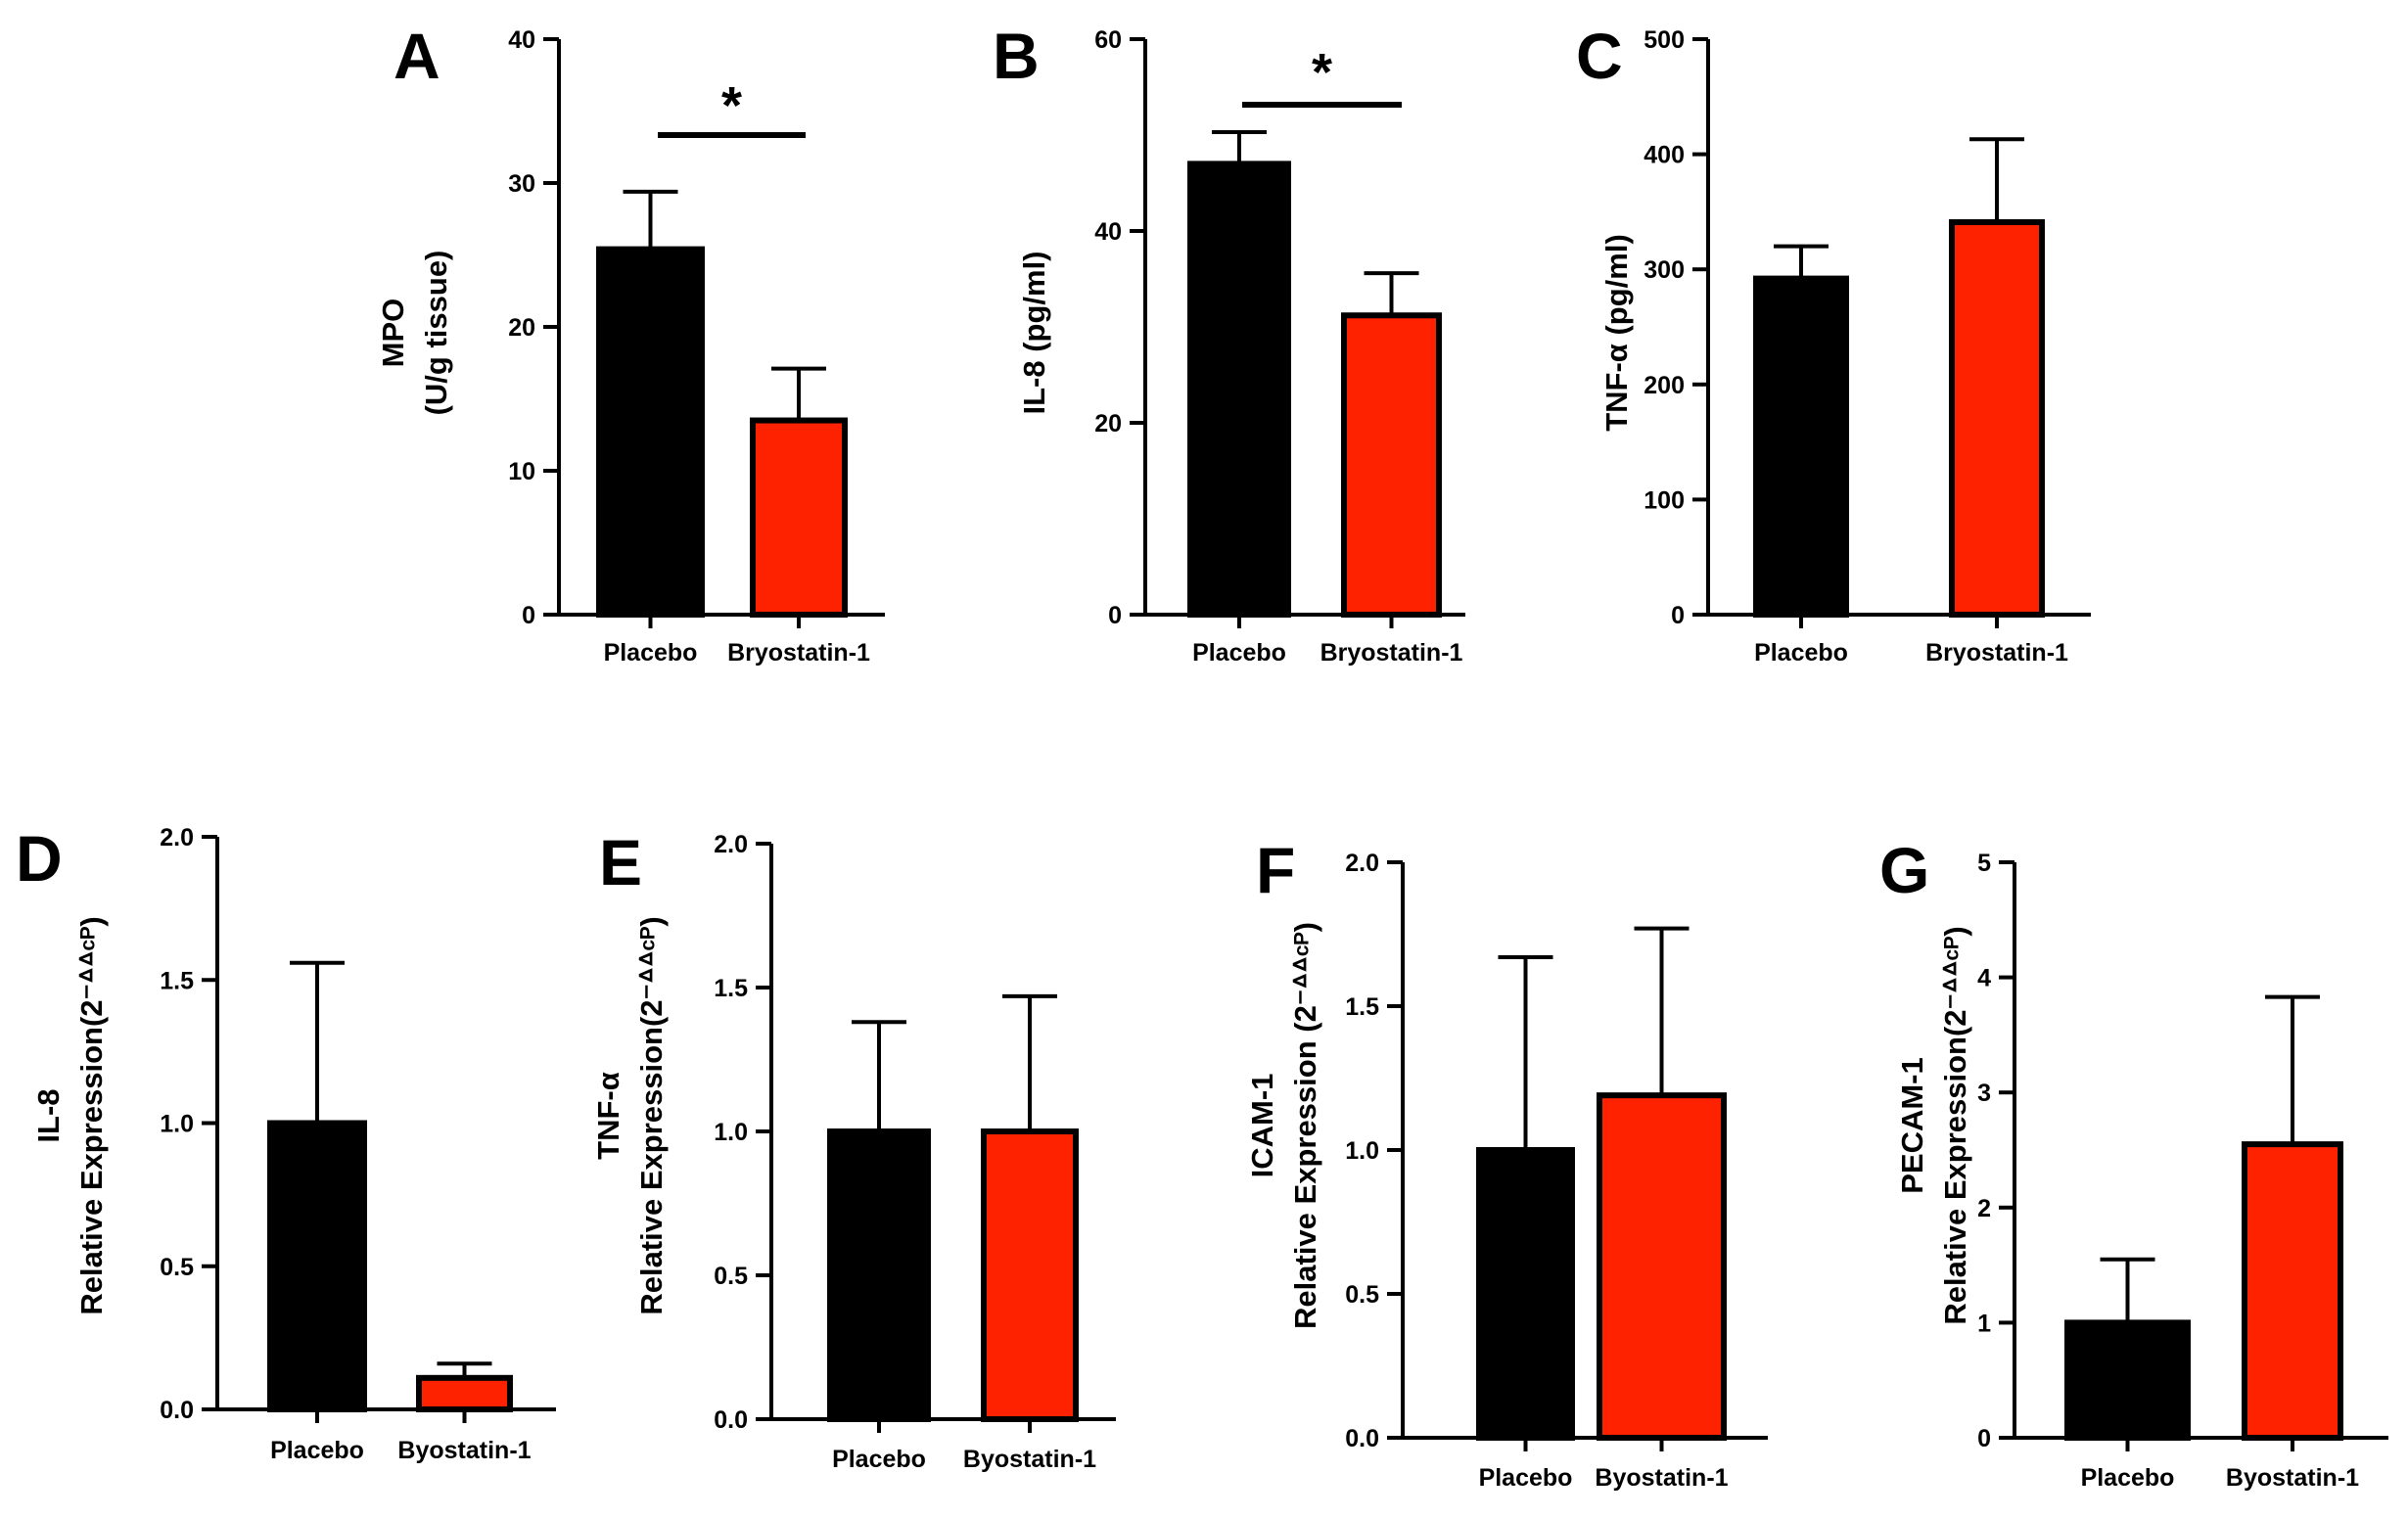  What do you see at coordinates (1305, 1125) in the screenshot?
I see `y-axis-label: Relative Expression (2⁻ᐞᐞᶜᴾ)` at bounding box center [1305, 1125].